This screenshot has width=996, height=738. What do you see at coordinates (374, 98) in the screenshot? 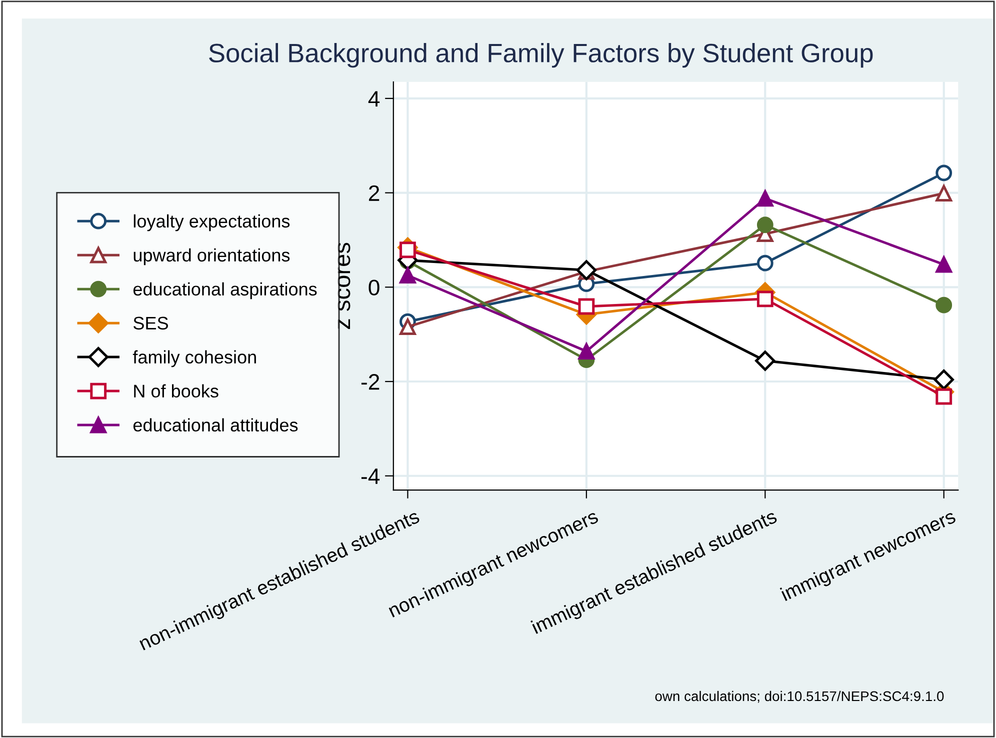
I see `y-tick-label: 4` at bounding box center [374, 98].